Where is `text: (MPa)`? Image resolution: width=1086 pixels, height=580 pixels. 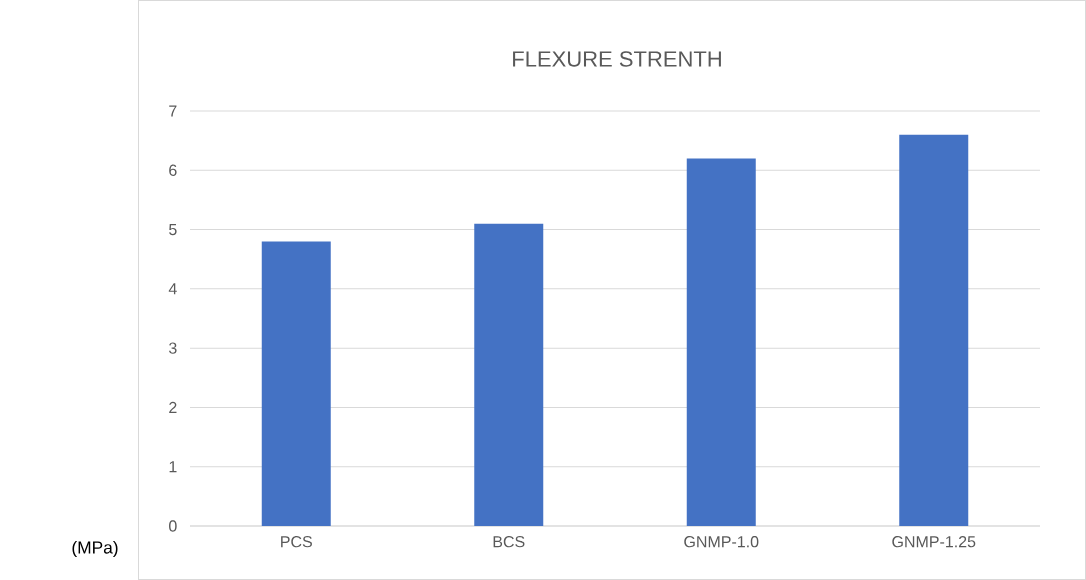
text: (MPa) is located at coordinates (95, 549).